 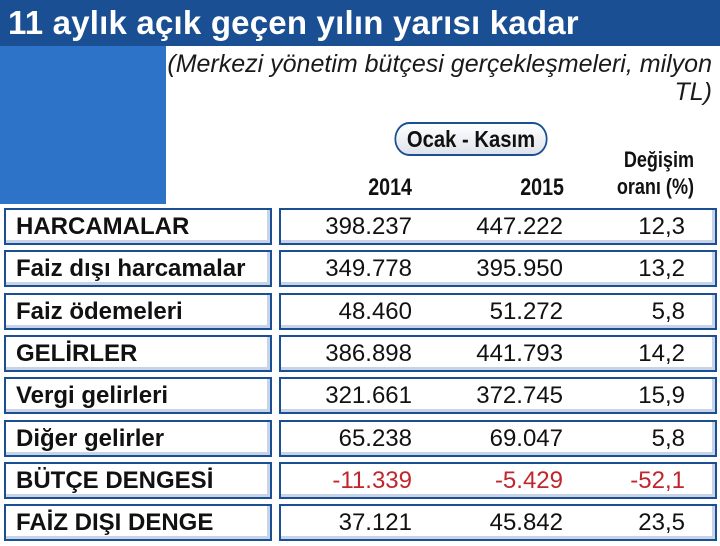 I want to click on row-values-cell: -11.339 -5.429 -52,1, so click(x=498, y=480).